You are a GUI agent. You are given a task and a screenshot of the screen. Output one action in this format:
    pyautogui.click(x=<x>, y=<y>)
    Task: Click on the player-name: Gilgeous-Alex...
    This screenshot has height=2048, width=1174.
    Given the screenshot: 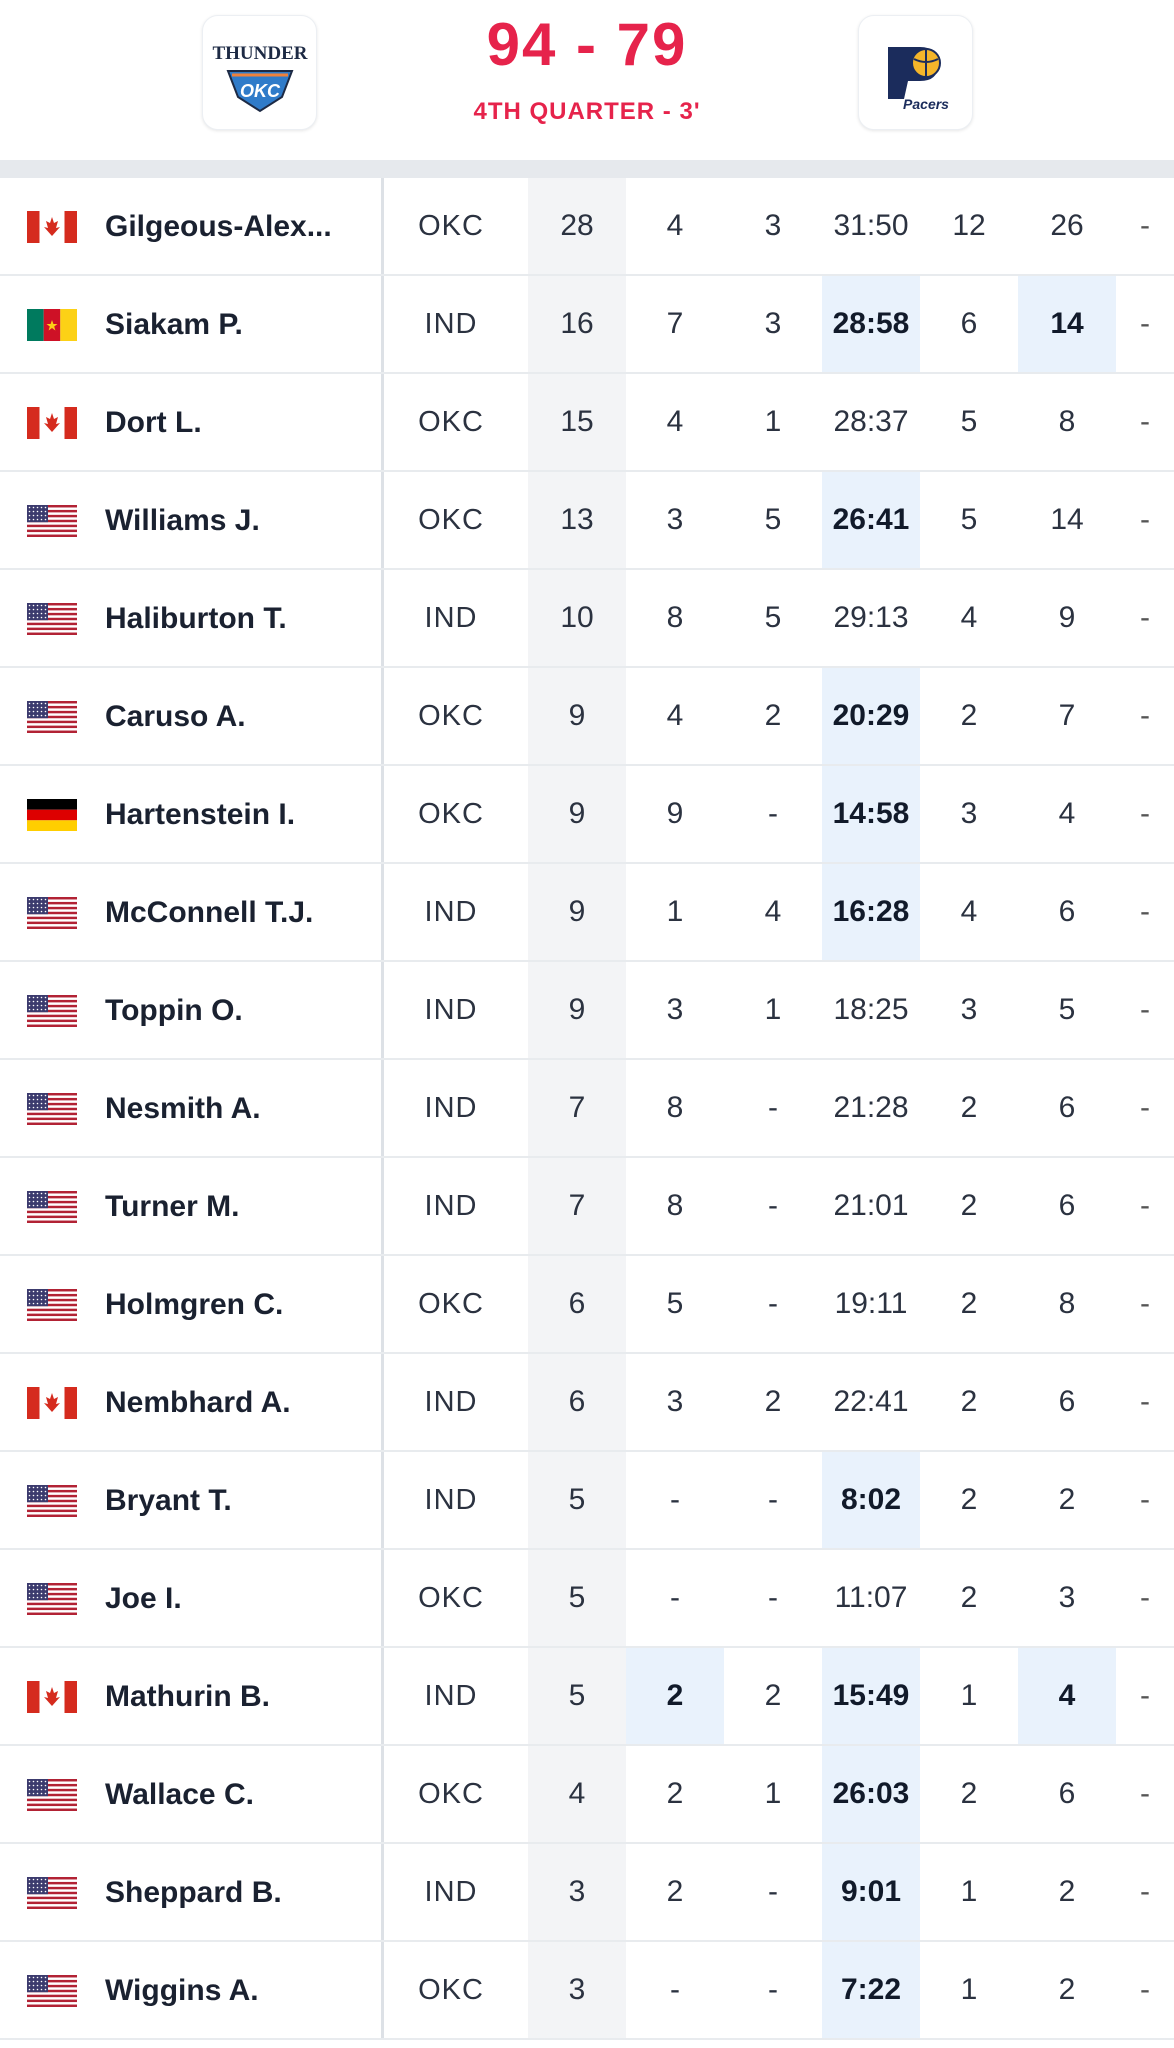 What is the action you would take?
    pyautogui.click(x=218, y=226)
    